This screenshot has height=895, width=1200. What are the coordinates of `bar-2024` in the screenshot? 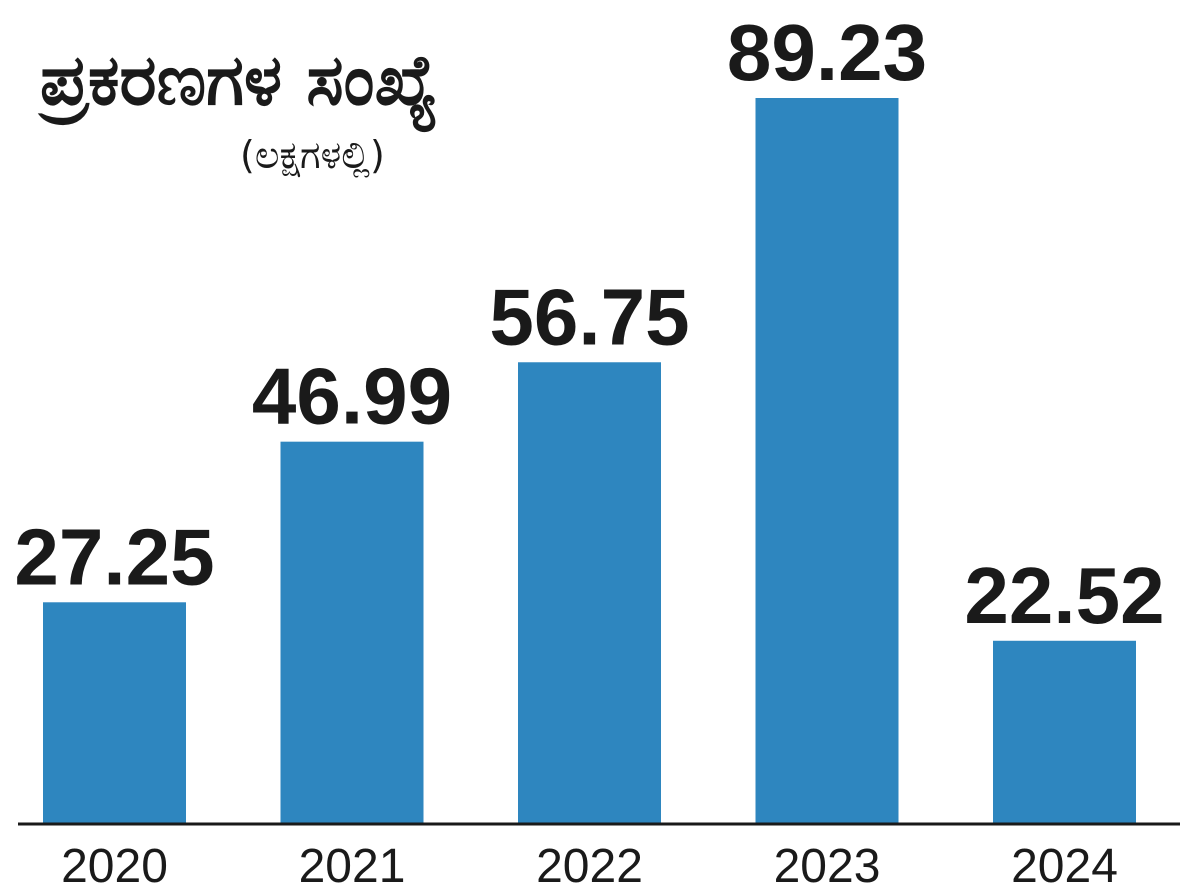 It's located at (1064, 732).